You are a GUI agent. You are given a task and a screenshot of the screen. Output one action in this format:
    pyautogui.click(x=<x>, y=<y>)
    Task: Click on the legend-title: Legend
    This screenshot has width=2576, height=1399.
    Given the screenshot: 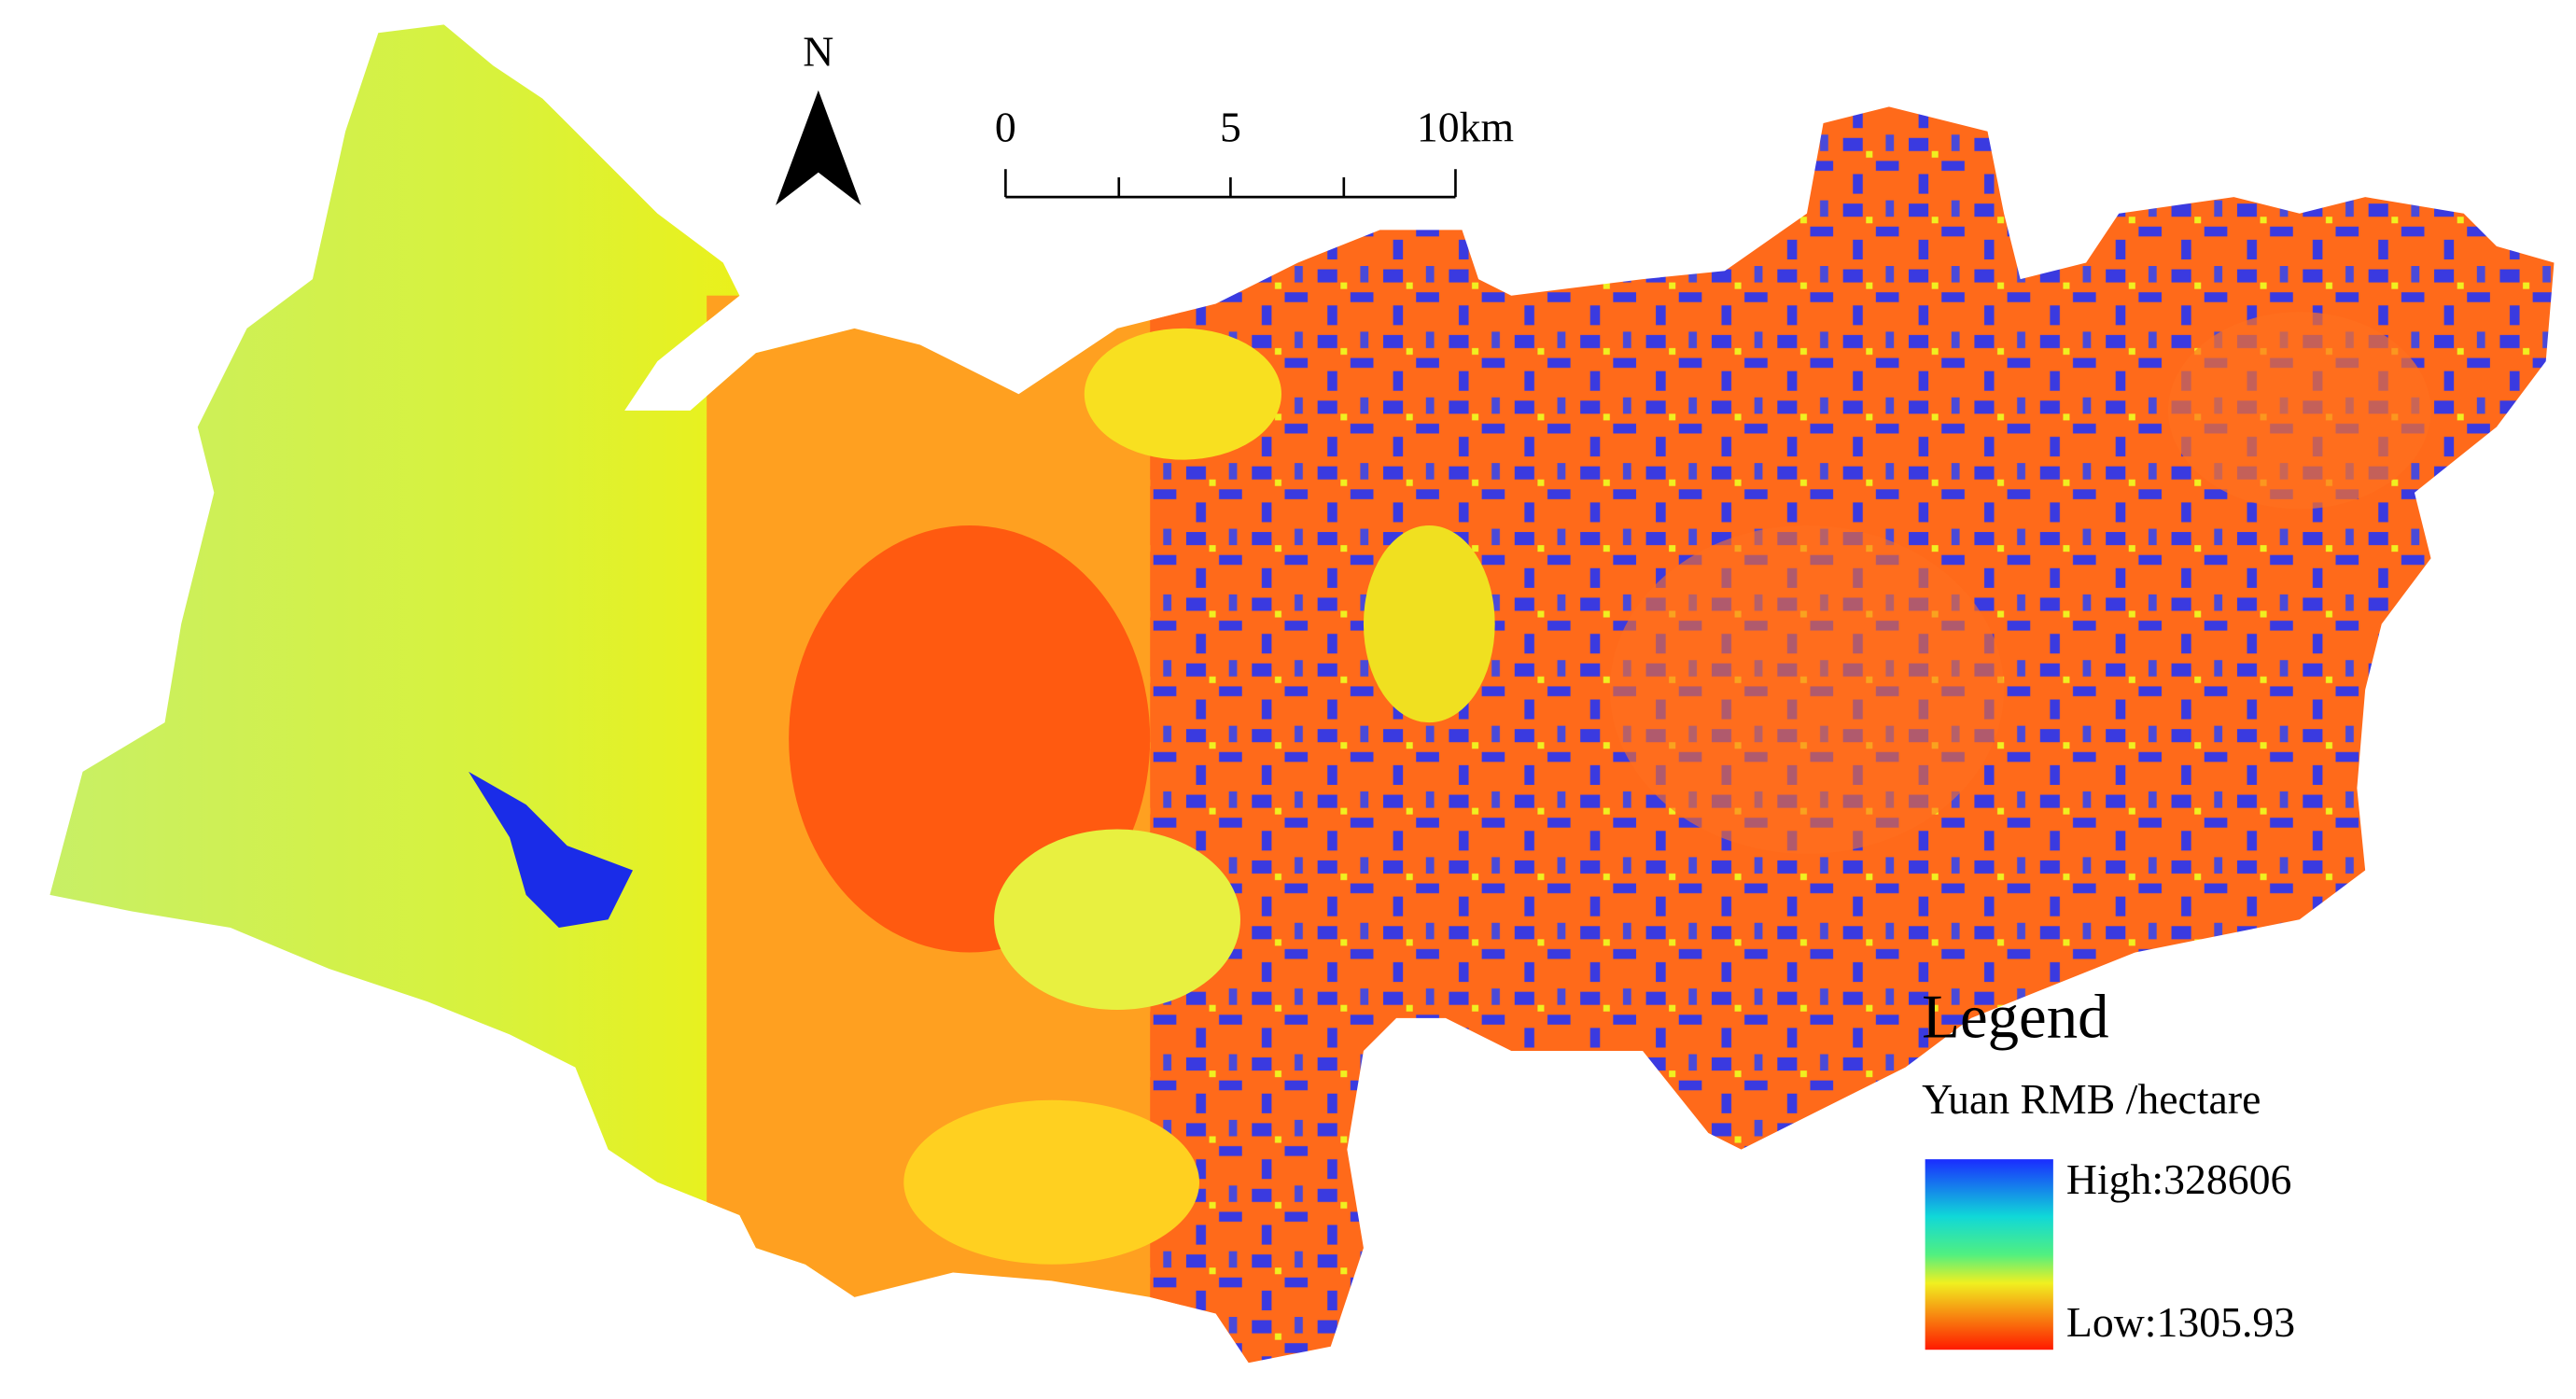 What is the action you would take?
    pyautogui.click(x=2015, y=1017)
    